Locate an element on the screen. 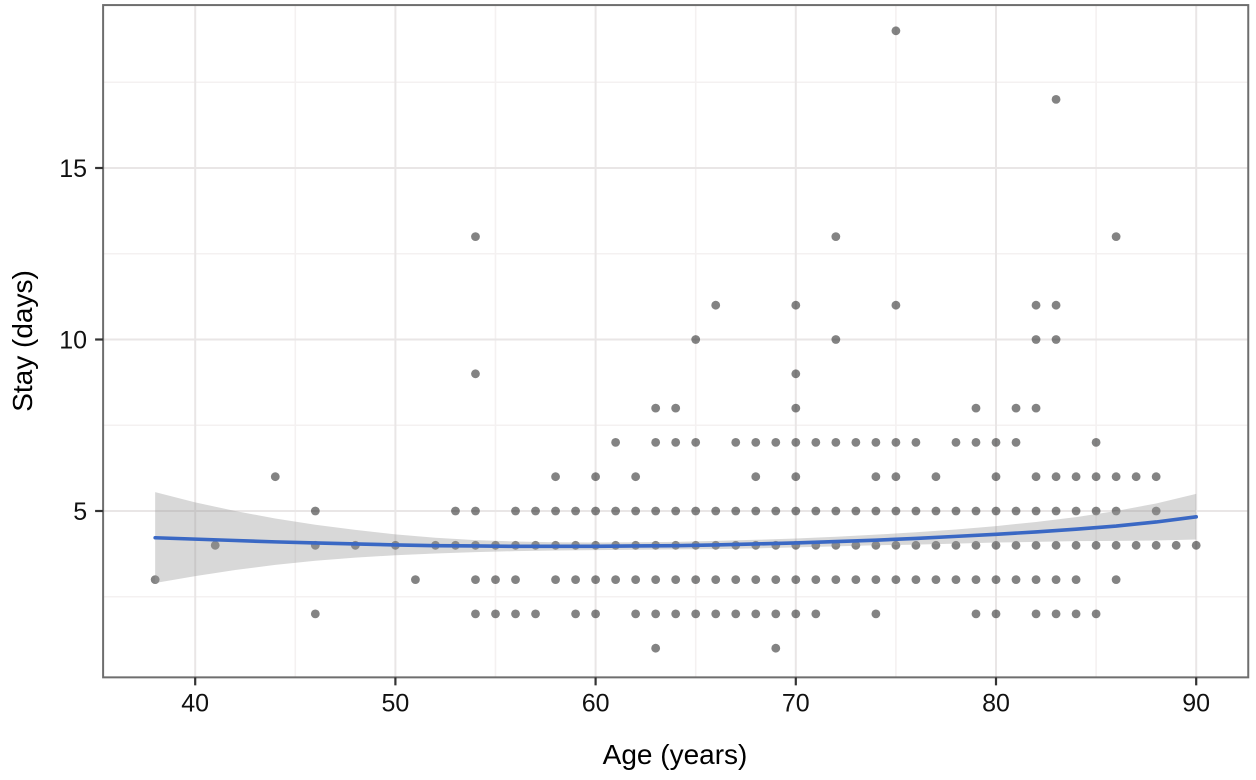  x-tick-label: 80 is located at coordinates (996, 703).